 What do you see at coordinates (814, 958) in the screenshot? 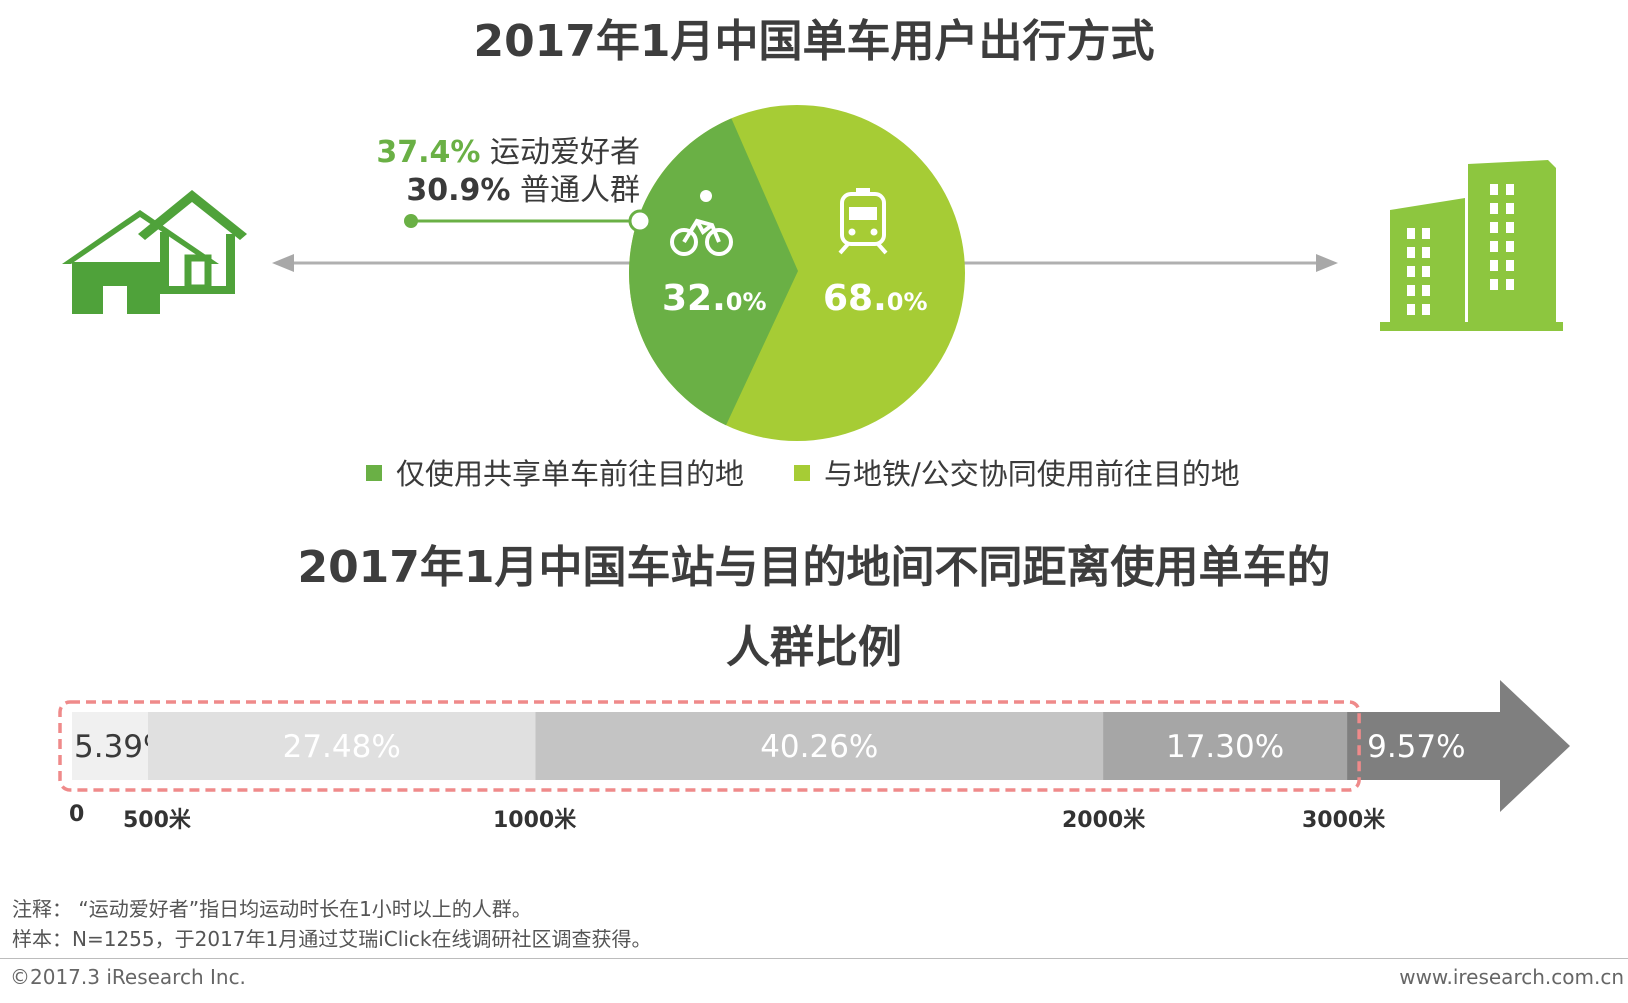
I see `footer-divider` at bounding box center [814, 958].